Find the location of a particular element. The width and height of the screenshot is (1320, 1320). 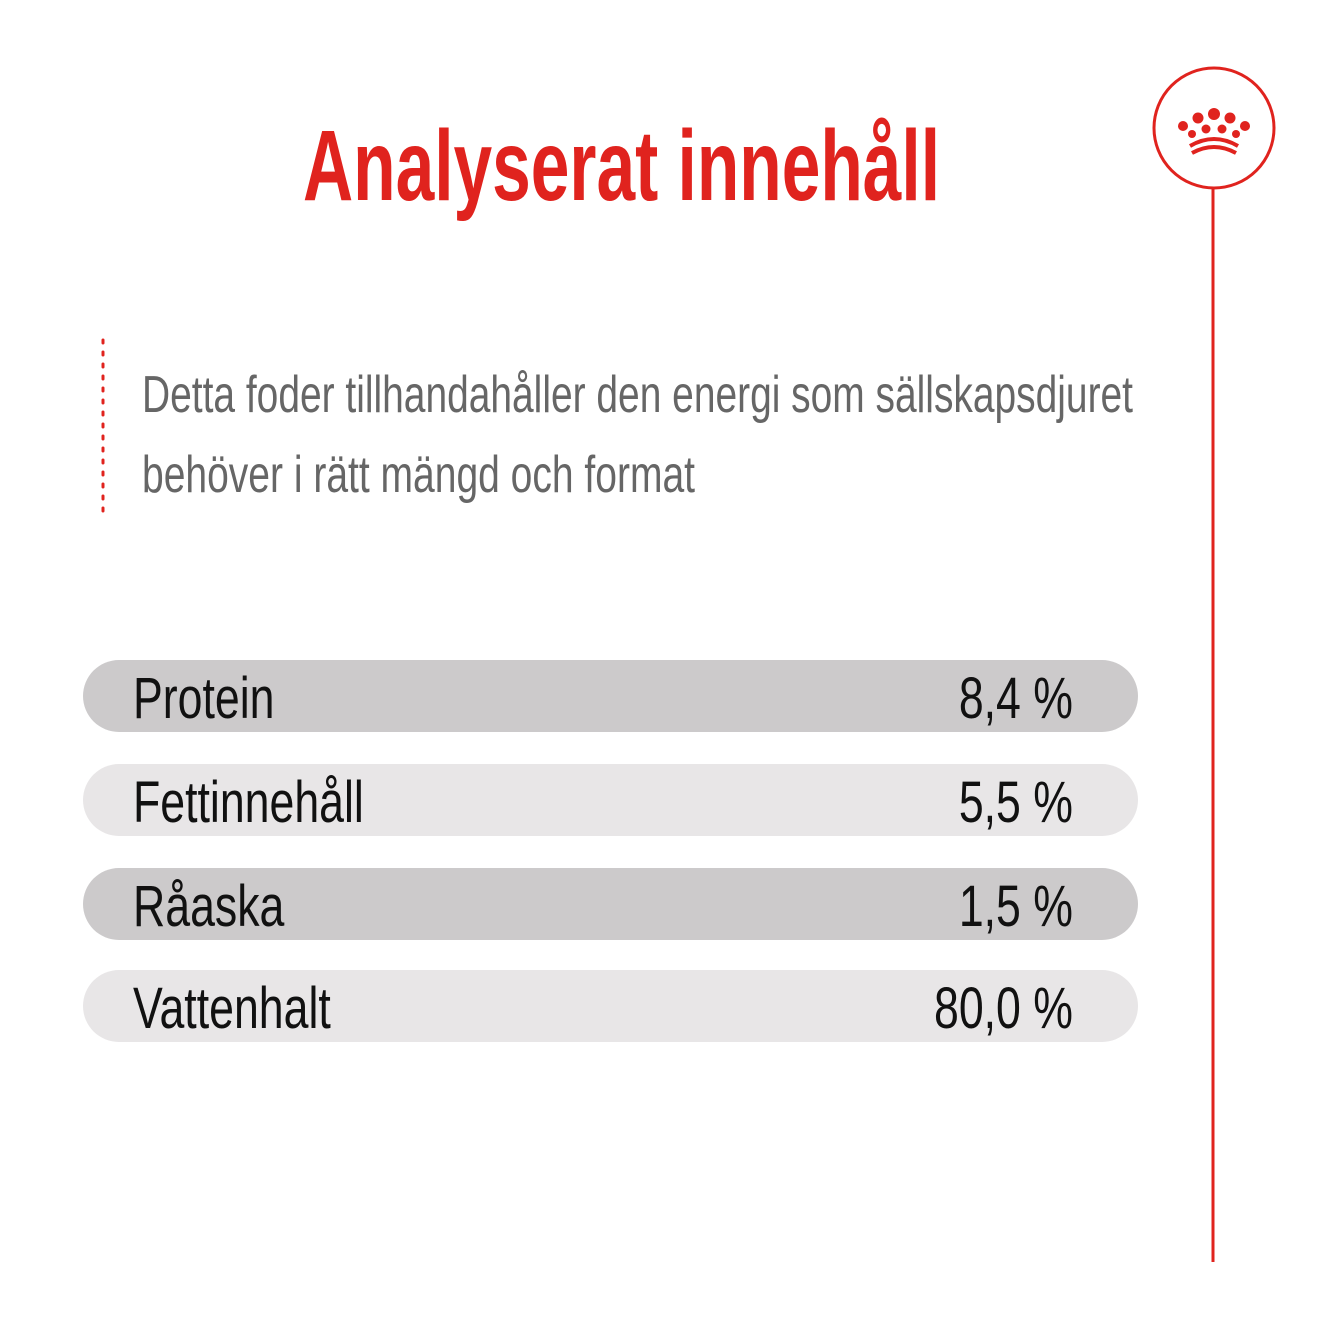

row-label: Protein is located at coordinates (203, 697).